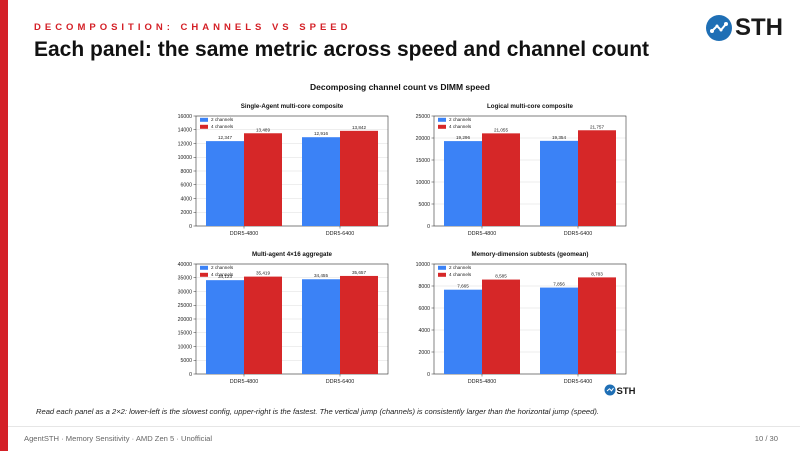 The width and height of the screenshot is (800, 451). I want to click on y-tick-label: 30000, so click(185, 292).